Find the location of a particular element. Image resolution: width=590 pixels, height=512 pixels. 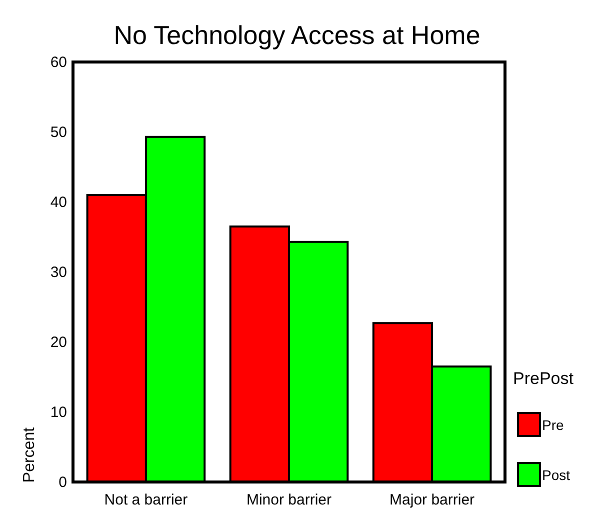

x-tick-label: Major barrier is located at coordinates (432, 500).